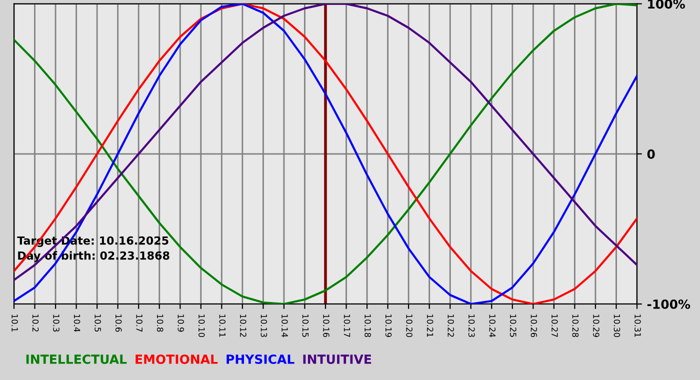 The width and height of the screenshot is (700, 380). Describe the element at coordinates (160, 323) in the screenshot. I see `x-tick-label: 10.8` at that location.